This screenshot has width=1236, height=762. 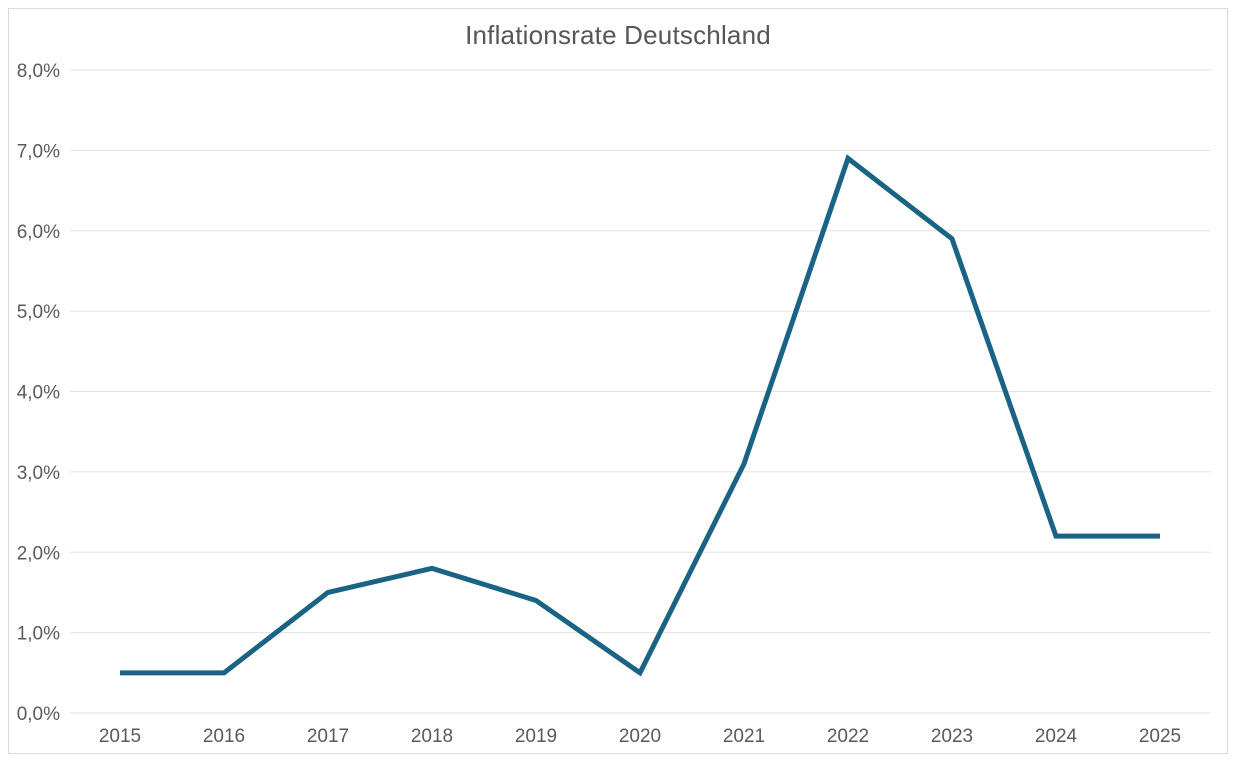 I want to click on x-axis-tick-label: 2016, so click(x=224, y=736).